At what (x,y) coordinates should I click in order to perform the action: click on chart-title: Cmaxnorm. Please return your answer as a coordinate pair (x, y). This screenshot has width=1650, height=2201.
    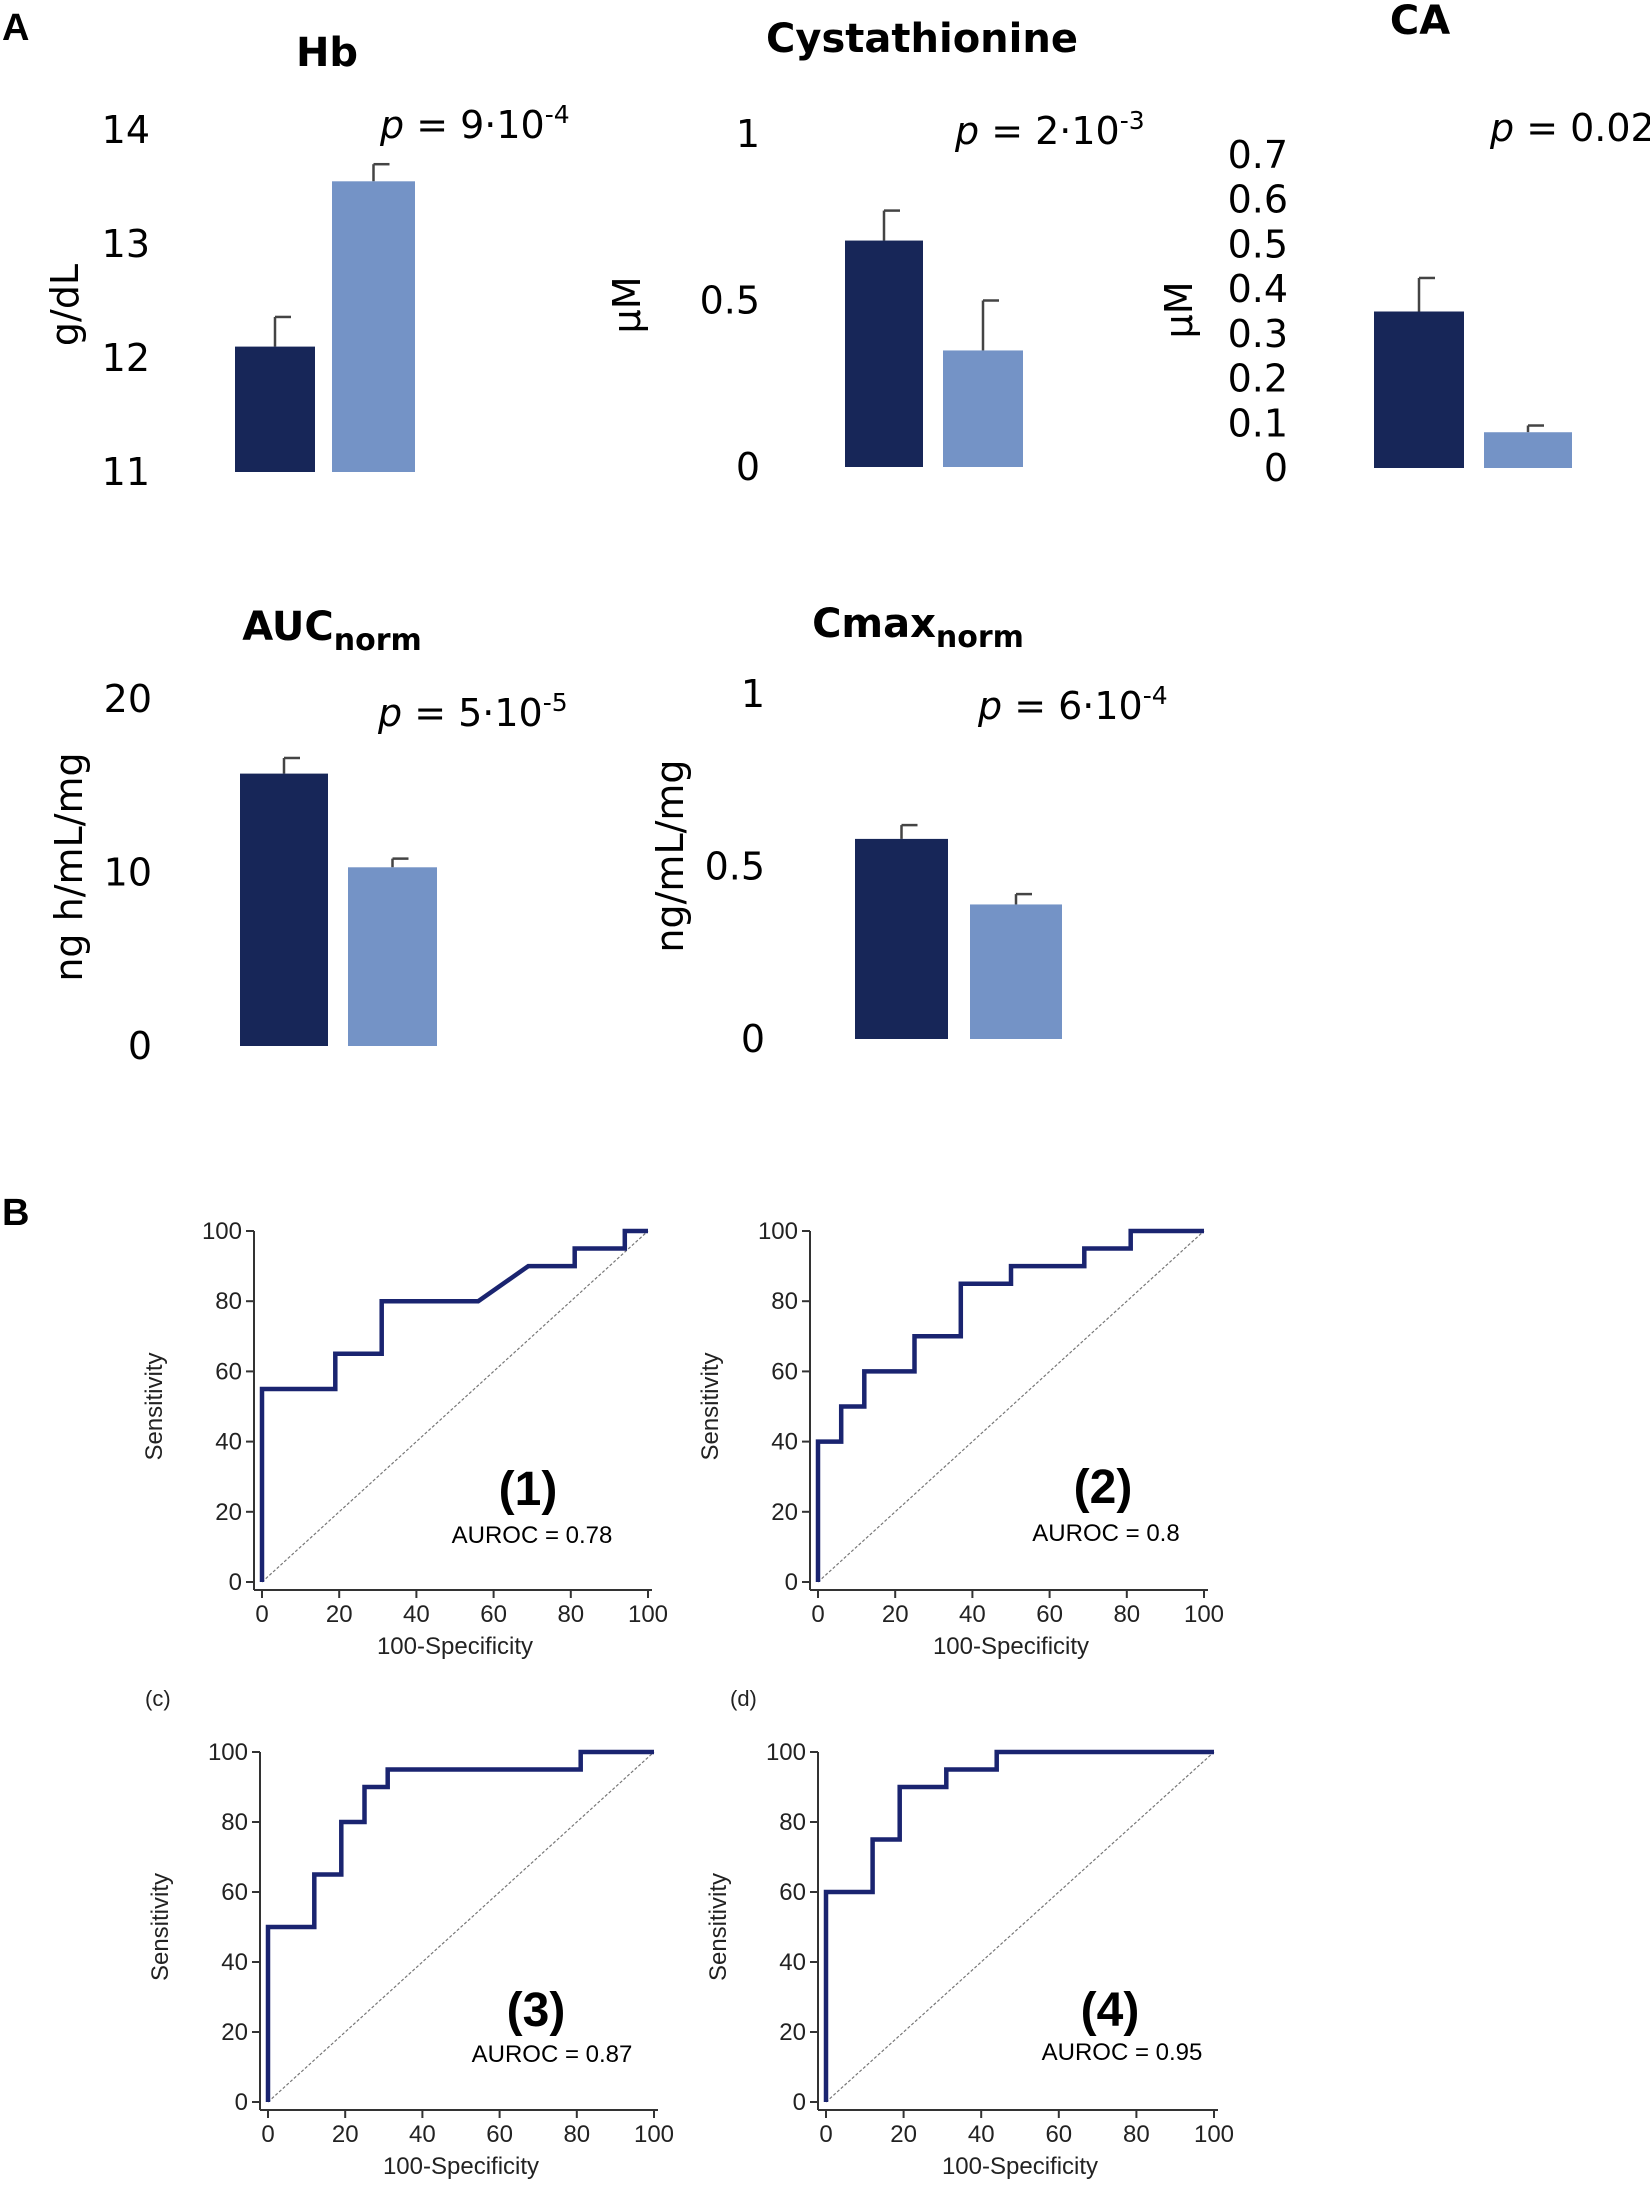
    Looking at the image, I should click on (918, 628).